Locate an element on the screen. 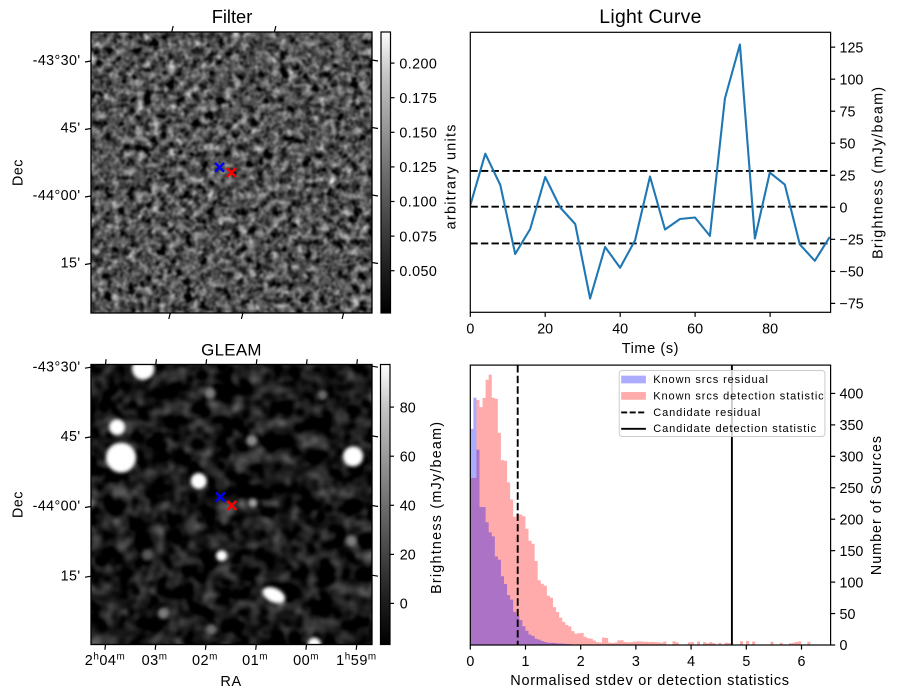 Image resolution: width=898 pixels, height=699 pixels. svg-text: Time (s) is located at coordinates (650, 349).